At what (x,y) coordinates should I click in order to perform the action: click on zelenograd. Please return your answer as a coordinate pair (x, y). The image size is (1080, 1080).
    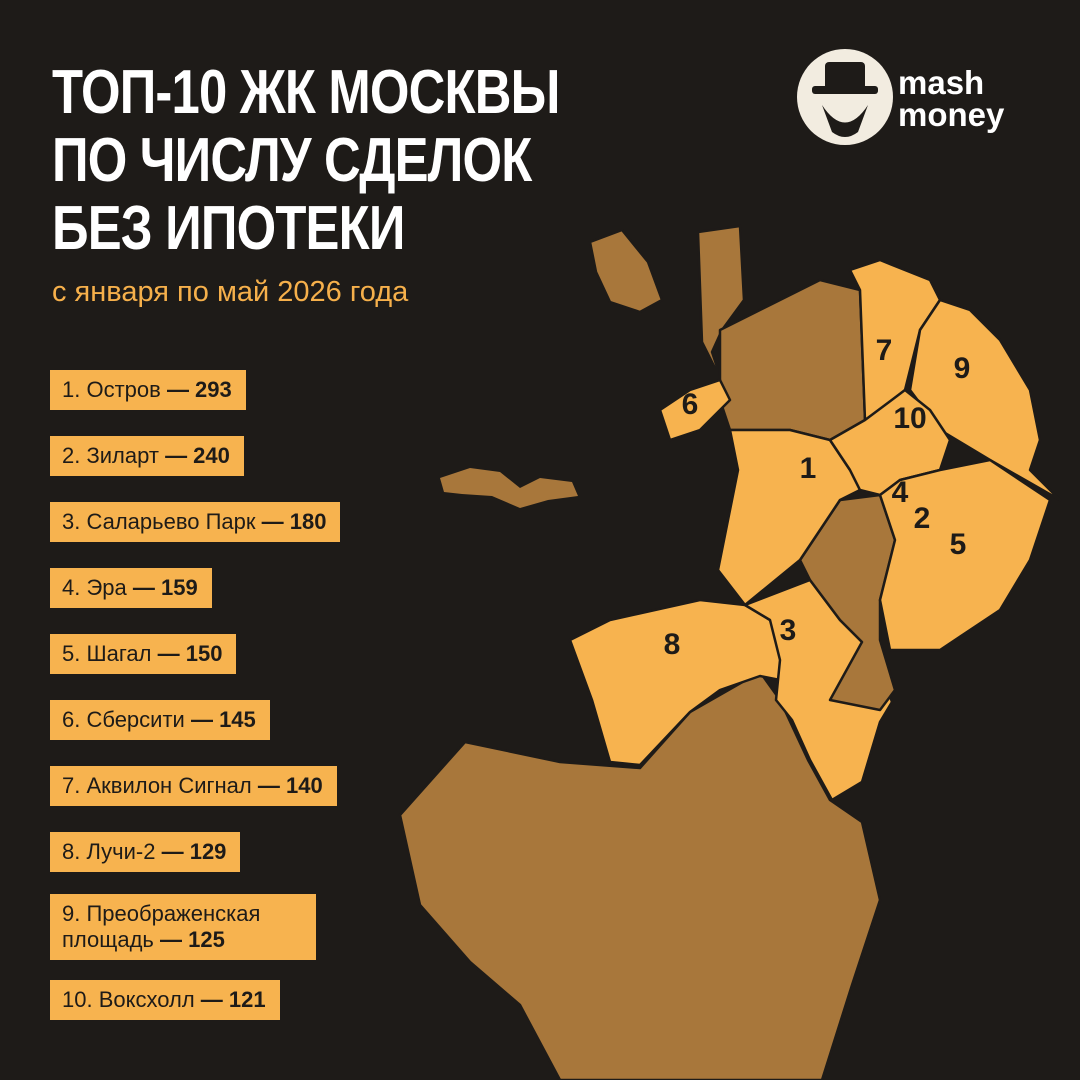
    Looking at the image, I should click on (626, 271).